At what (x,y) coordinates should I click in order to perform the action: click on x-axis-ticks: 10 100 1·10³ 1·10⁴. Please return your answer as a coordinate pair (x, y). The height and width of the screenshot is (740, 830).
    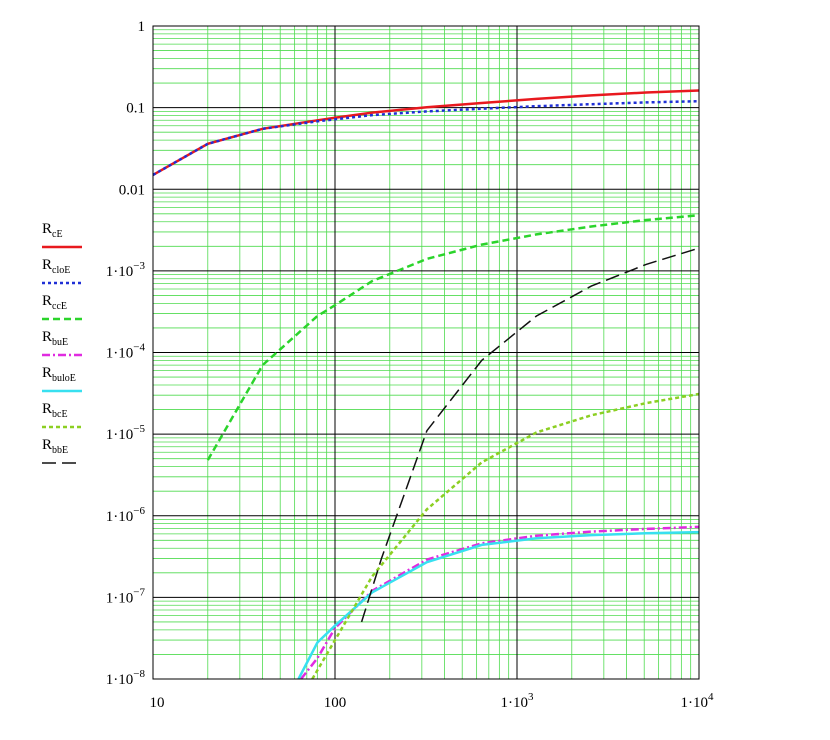
    Looking at the image, I should click on (432, 701).